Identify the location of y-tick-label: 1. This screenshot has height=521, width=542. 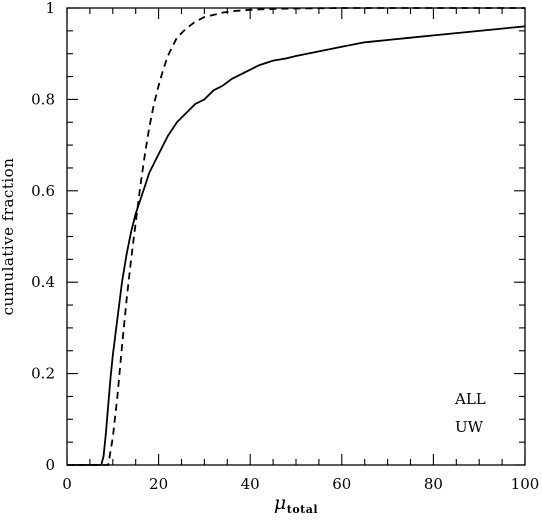
(50, 8).